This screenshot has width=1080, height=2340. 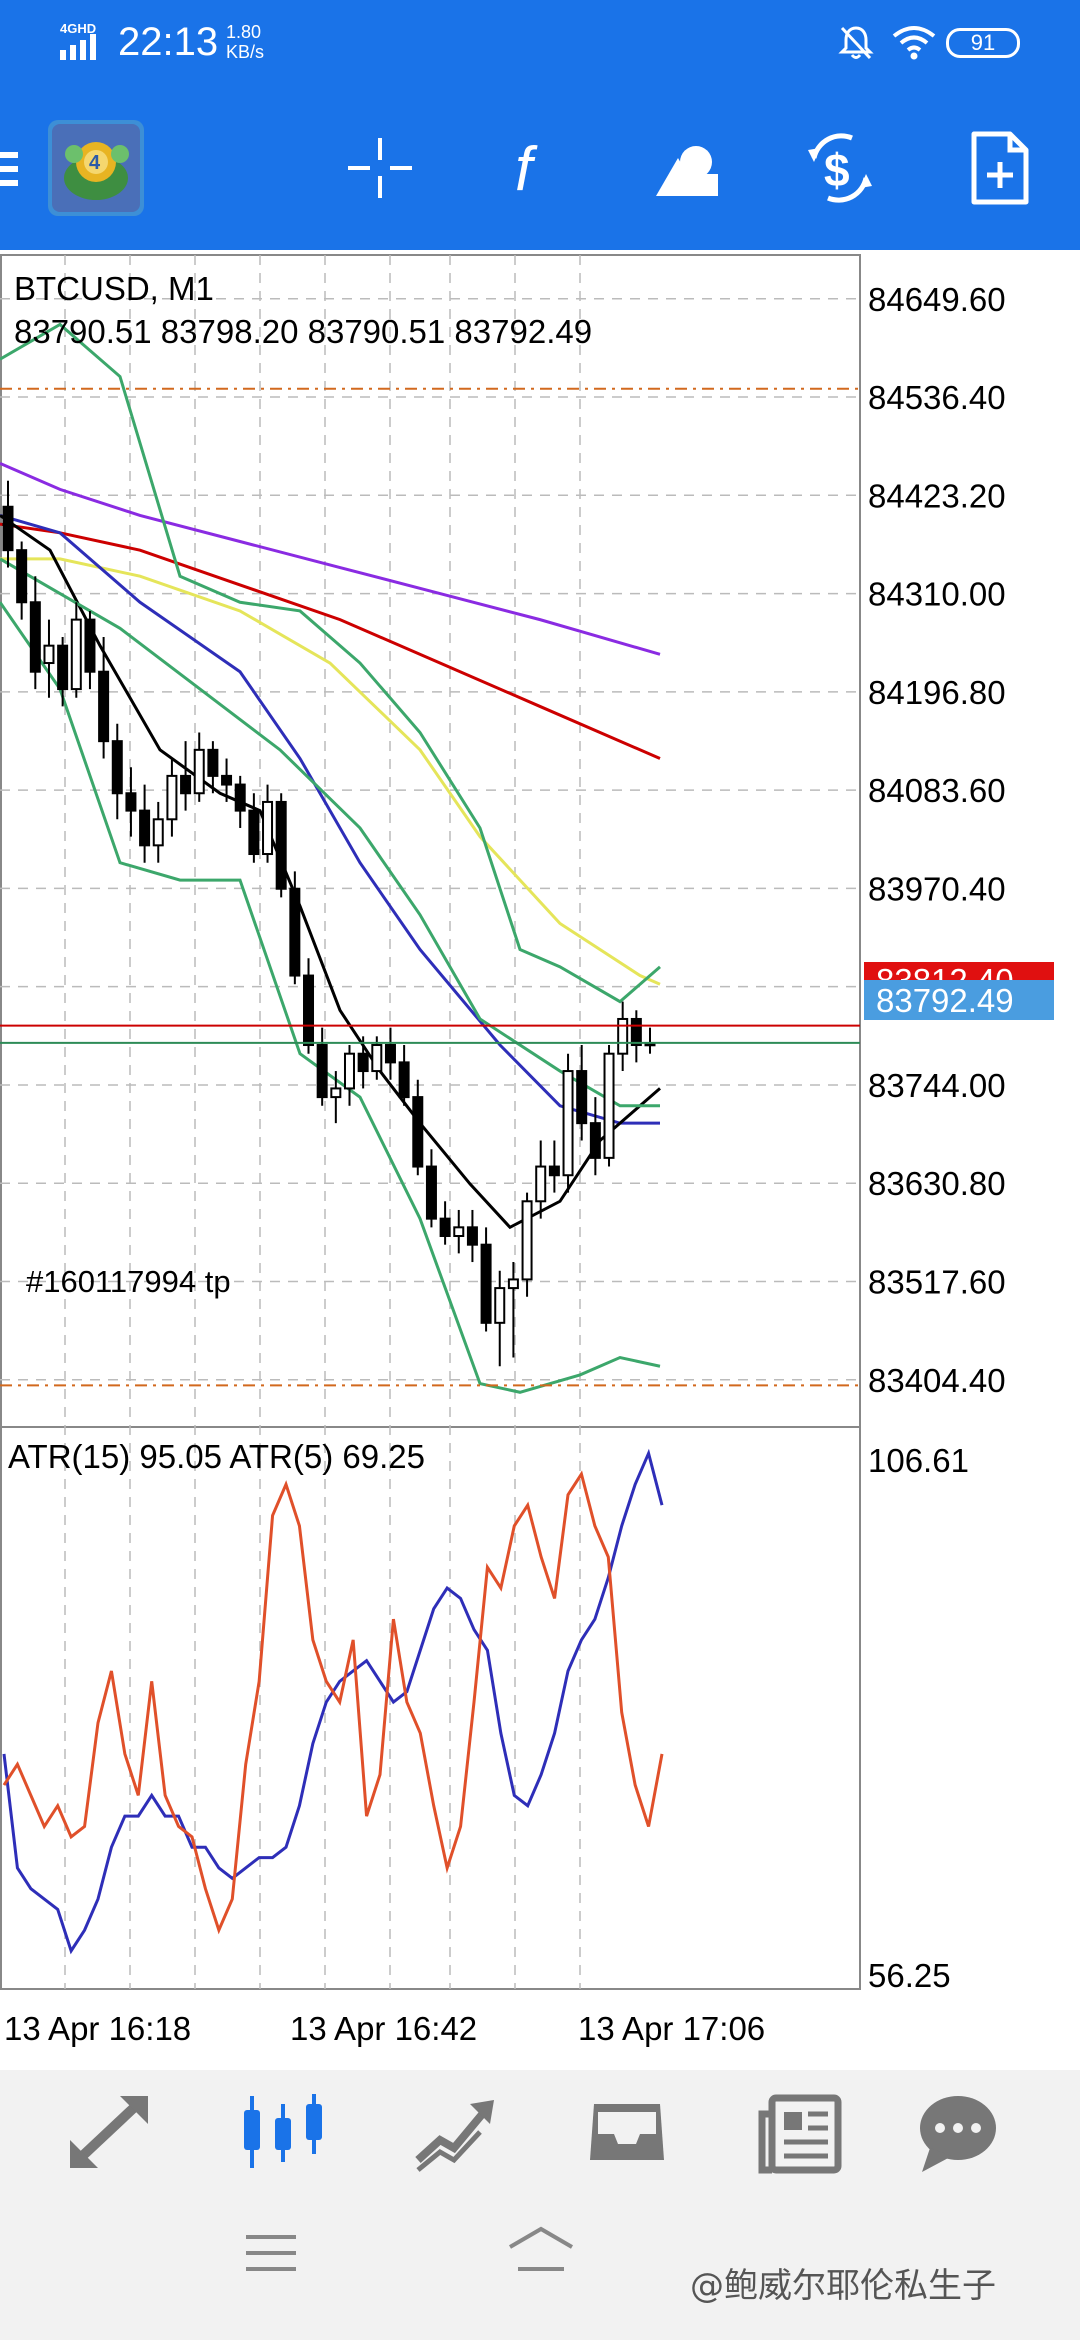 I want to click on price-tick-label: 83517.60, so click(x=937, y=1281).